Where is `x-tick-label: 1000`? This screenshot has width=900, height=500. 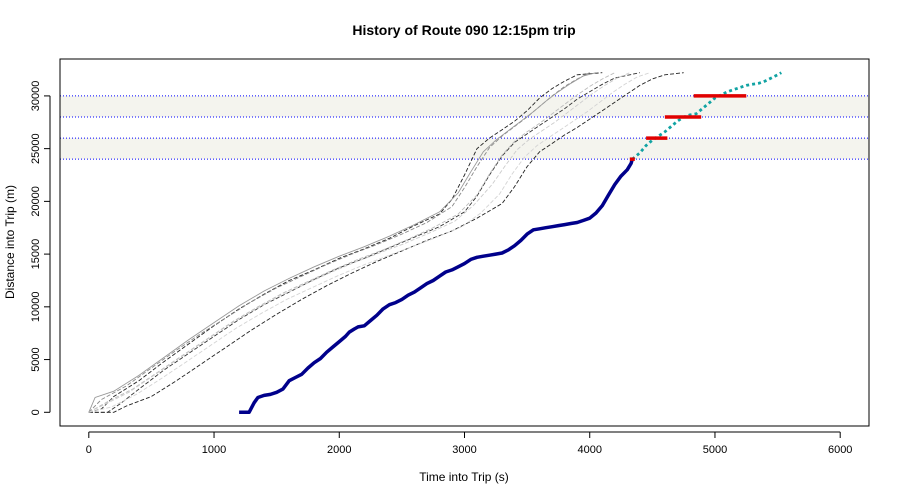 x-tick-label: 1000 is located at coordinates (214, 450).